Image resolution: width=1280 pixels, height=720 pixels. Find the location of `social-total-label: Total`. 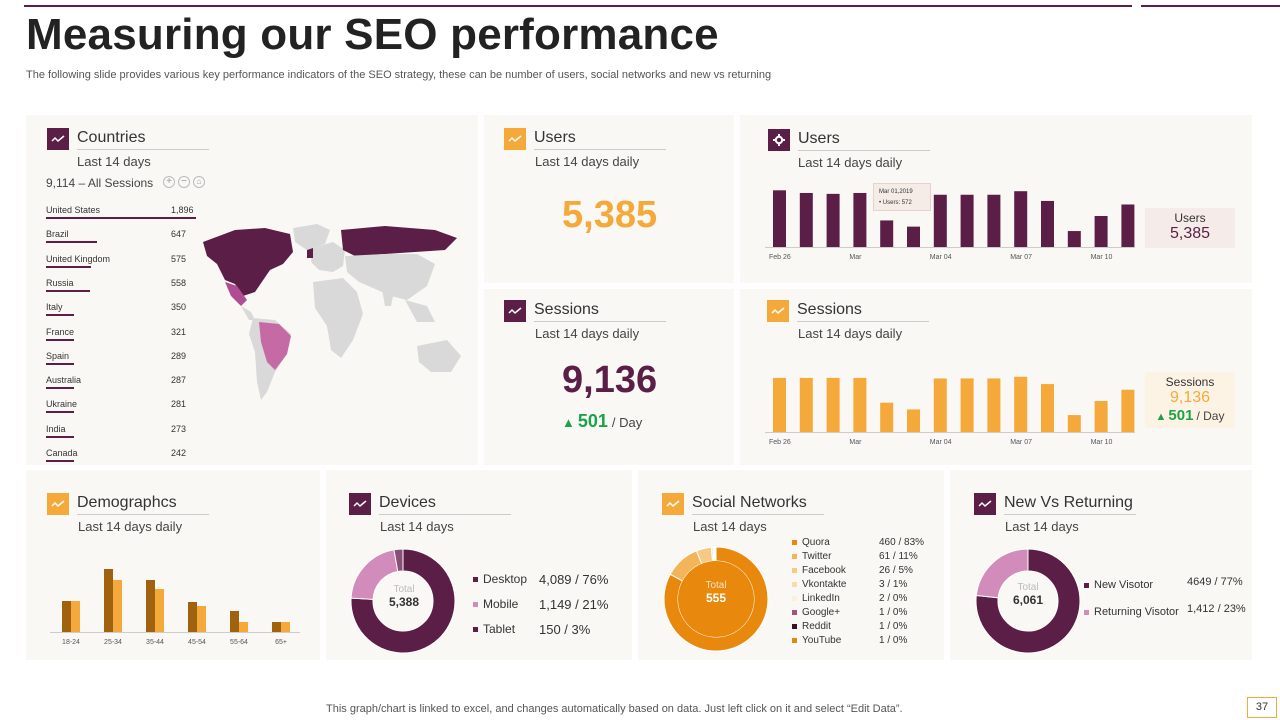

social-total-label: Total is located at coordinates (716, 585).